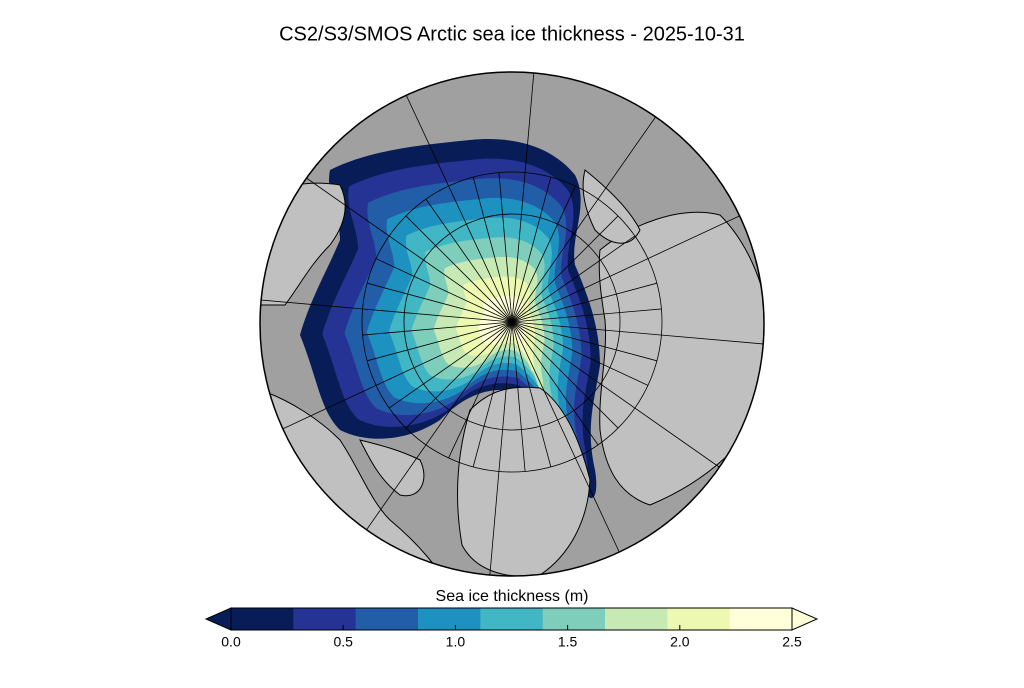 This screenshot has width=1024, height=688. Describe the element at coordinates (792, 642) in the screenshot. I see `colorbar-tick-label: 2.5` at that location.